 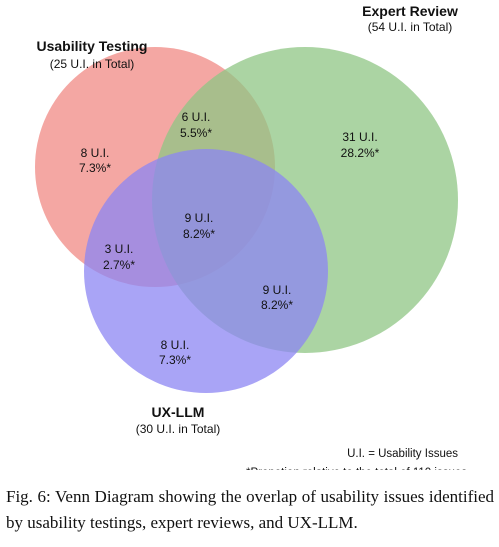 What do you see at coordinates (402, 454) in the screenshot?
I see `legend-note: U.I. = Usability Issues` at bounding box center [402, 454].